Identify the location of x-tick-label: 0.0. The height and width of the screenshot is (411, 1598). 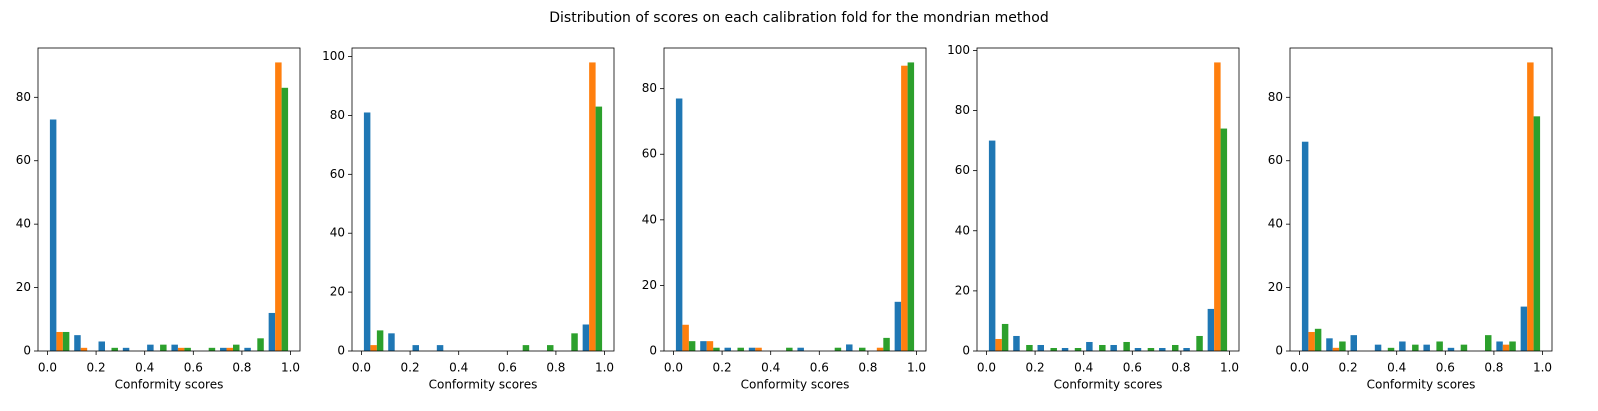
(47, 368).